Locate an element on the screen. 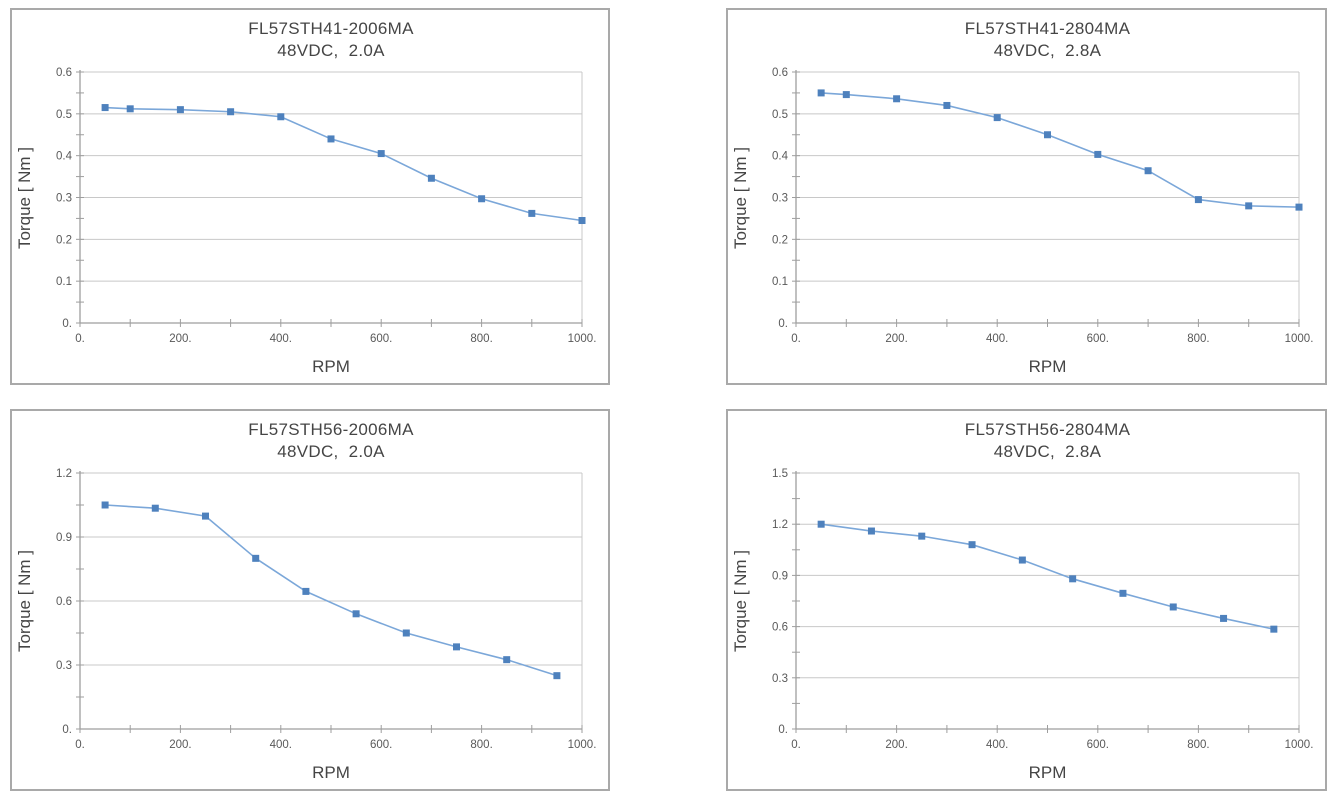  chart-title: FL57STH56-2804MA is located at coordinates (1047, 429).